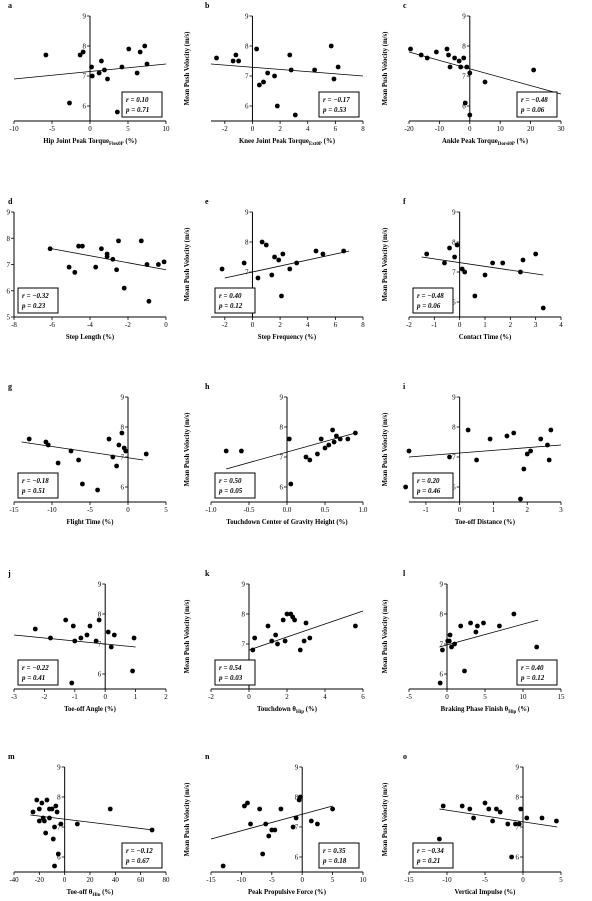 The height and width of the screenshot is (901, 592). Describe the element at coordinates (33, 678) in the screenshot. I see `p-value: p = 0.41` at that location.